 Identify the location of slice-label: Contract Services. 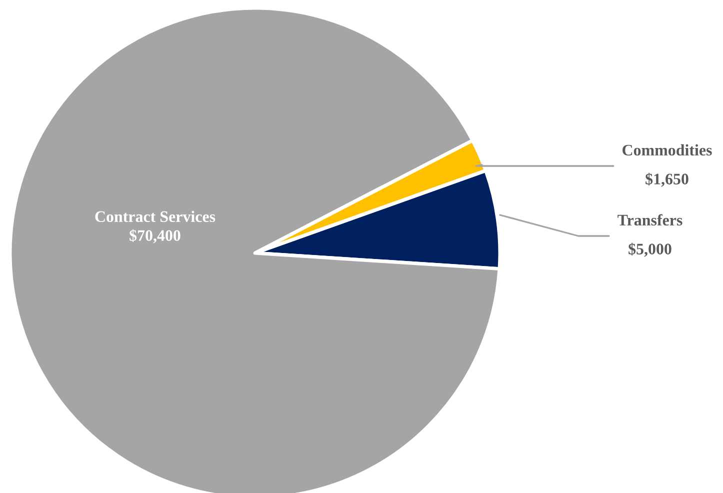
(155, 216).